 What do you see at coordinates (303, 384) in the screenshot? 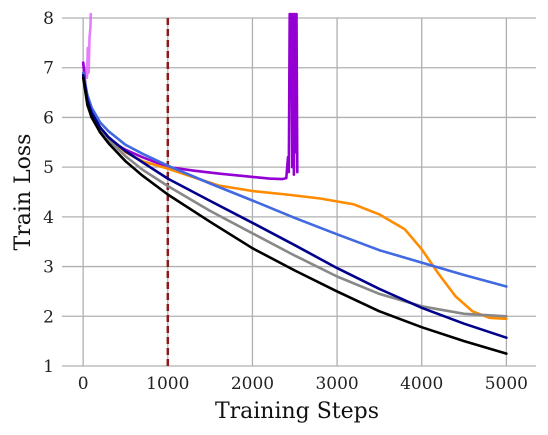
I see `x-tick-labels: 0 1000 2000 3000 4000 5000` at bounding box center [303, 384].